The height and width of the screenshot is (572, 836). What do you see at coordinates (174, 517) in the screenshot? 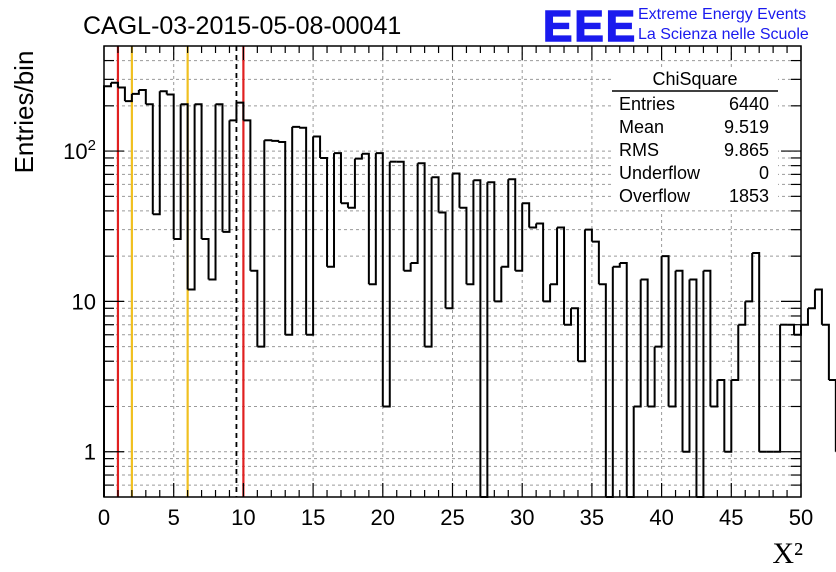
I see `x-tick-label: 5` at bounding box center [174, 517].